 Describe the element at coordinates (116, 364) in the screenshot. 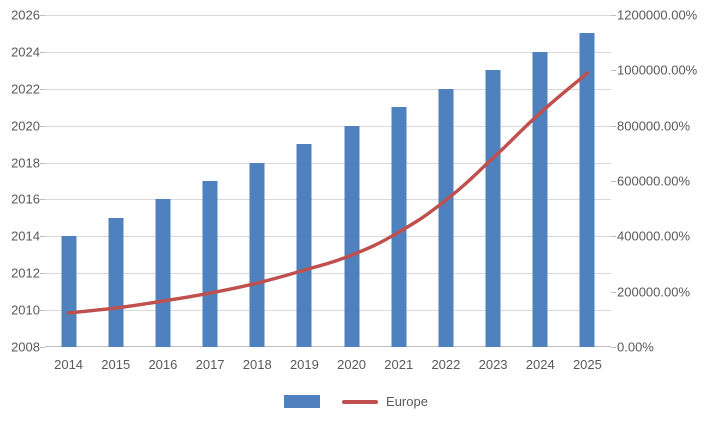

I see `category-label-2015: 2015` at that location.